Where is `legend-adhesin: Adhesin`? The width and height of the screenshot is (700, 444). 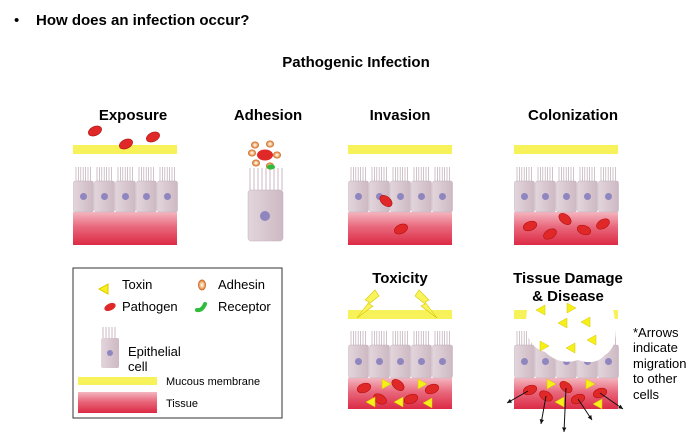 legend-adhesin: Adhesin is located at coordinates (241, 284).